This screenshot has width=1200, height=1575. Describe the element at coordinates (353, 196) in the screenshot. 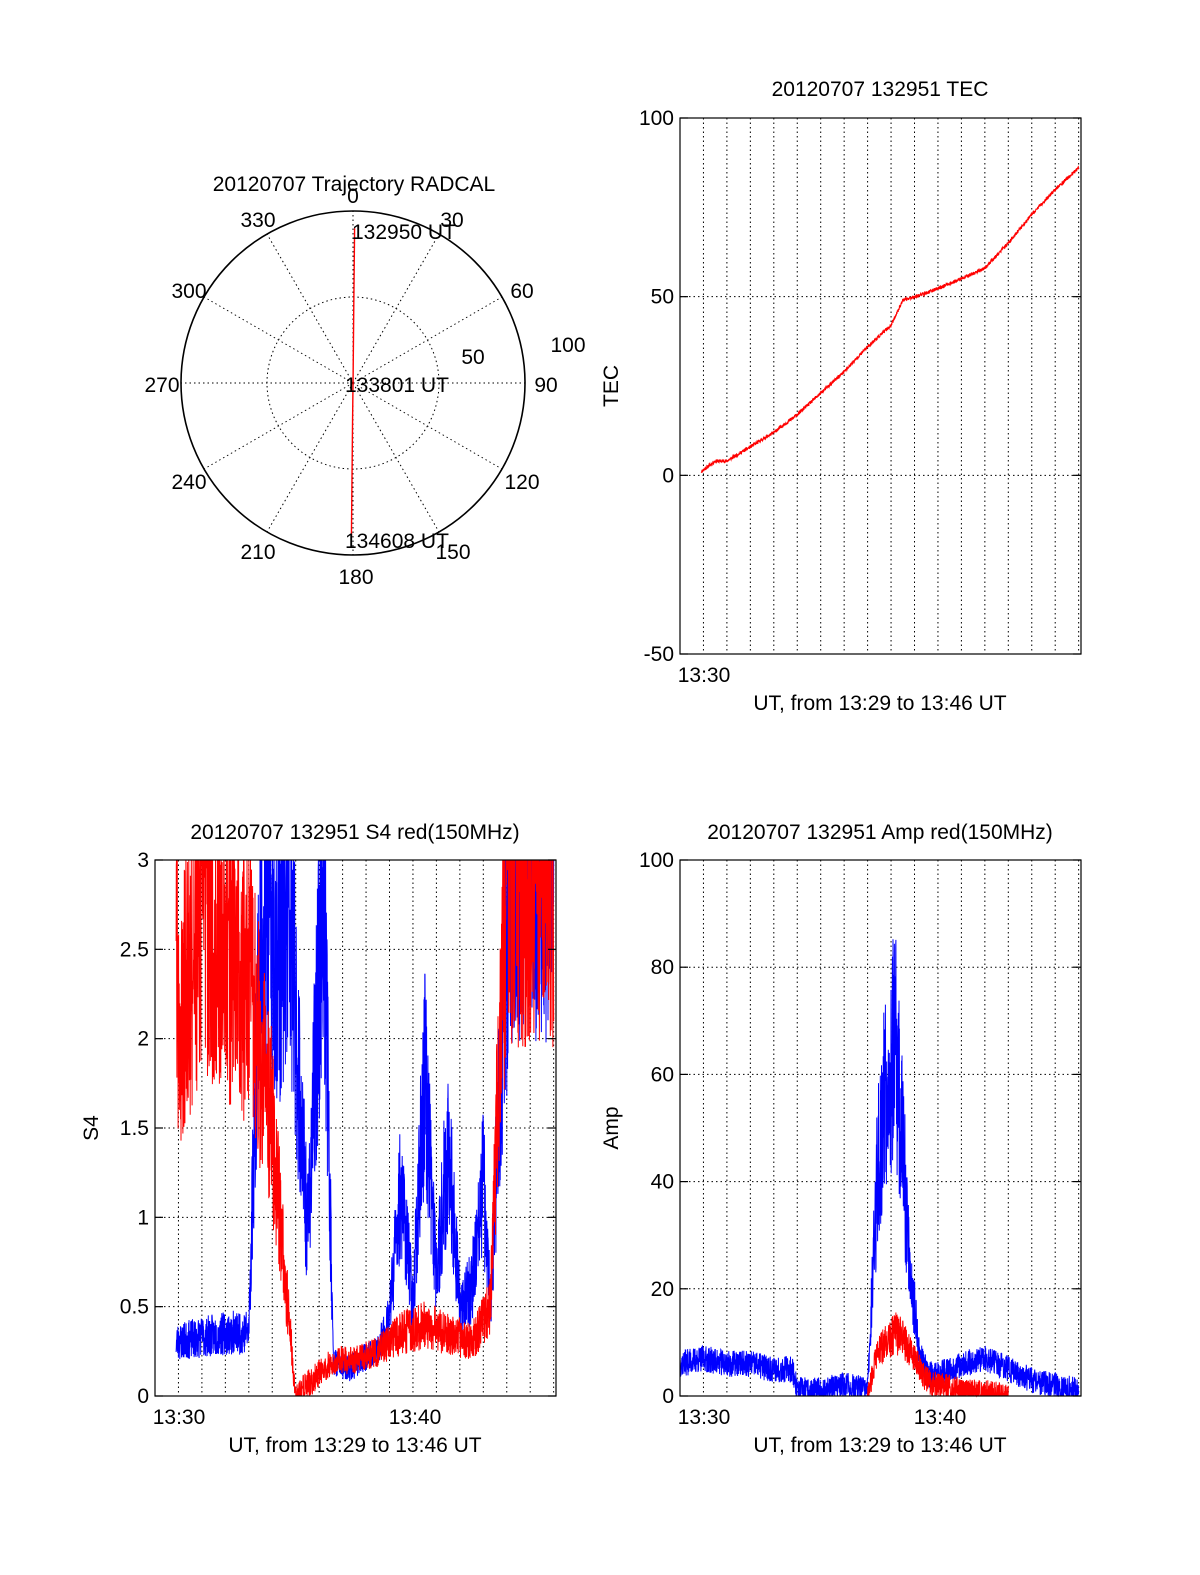

I see `az-label-0: 0` at that location.